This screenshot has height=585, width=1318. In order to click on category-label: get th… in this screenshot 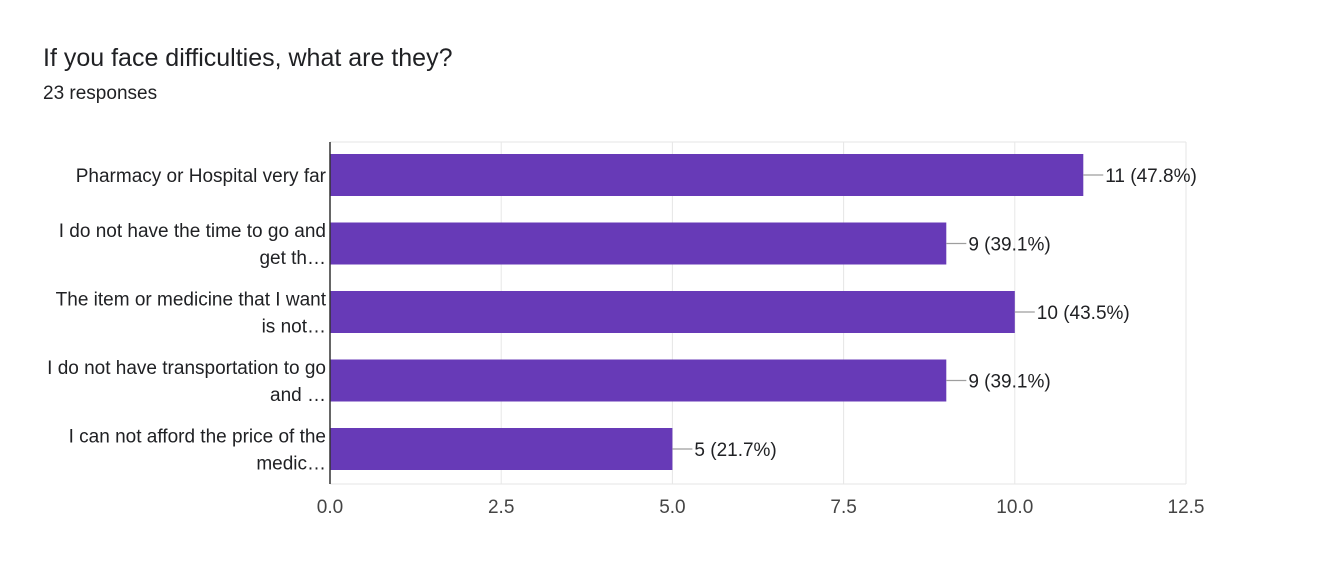, I will do `click(292, 258)`.